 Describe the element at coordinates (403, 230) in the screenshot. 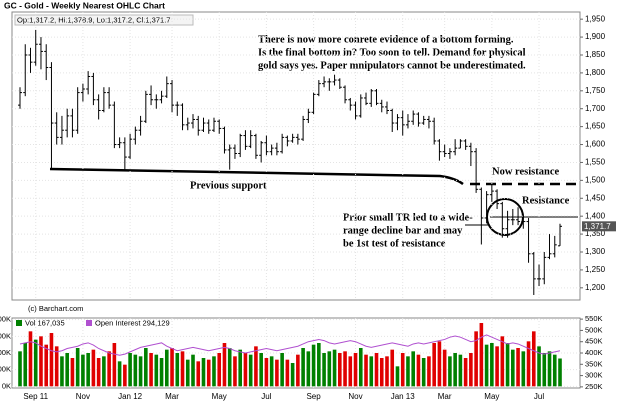

I see `annotation: range decline bar and may` at that location.